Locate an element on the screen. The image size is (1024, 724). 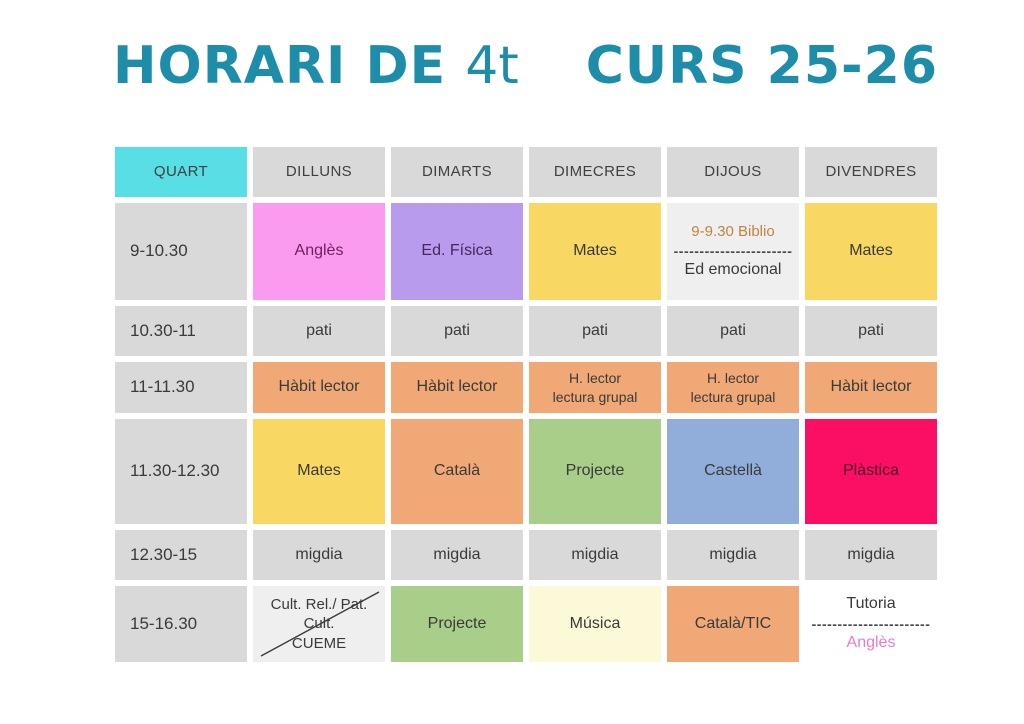
subject-cell-musica: Música is located at coordinates (595, 624).